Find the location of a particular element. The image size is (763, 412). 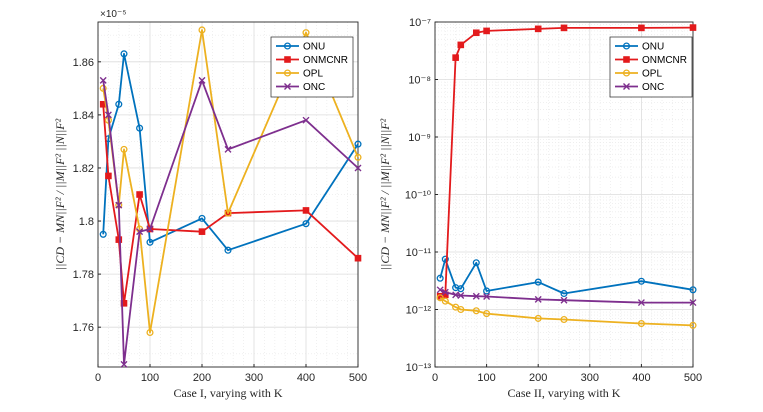

legend: ONU ONMCNR OPL ONC is located at coordinates (312, 67).